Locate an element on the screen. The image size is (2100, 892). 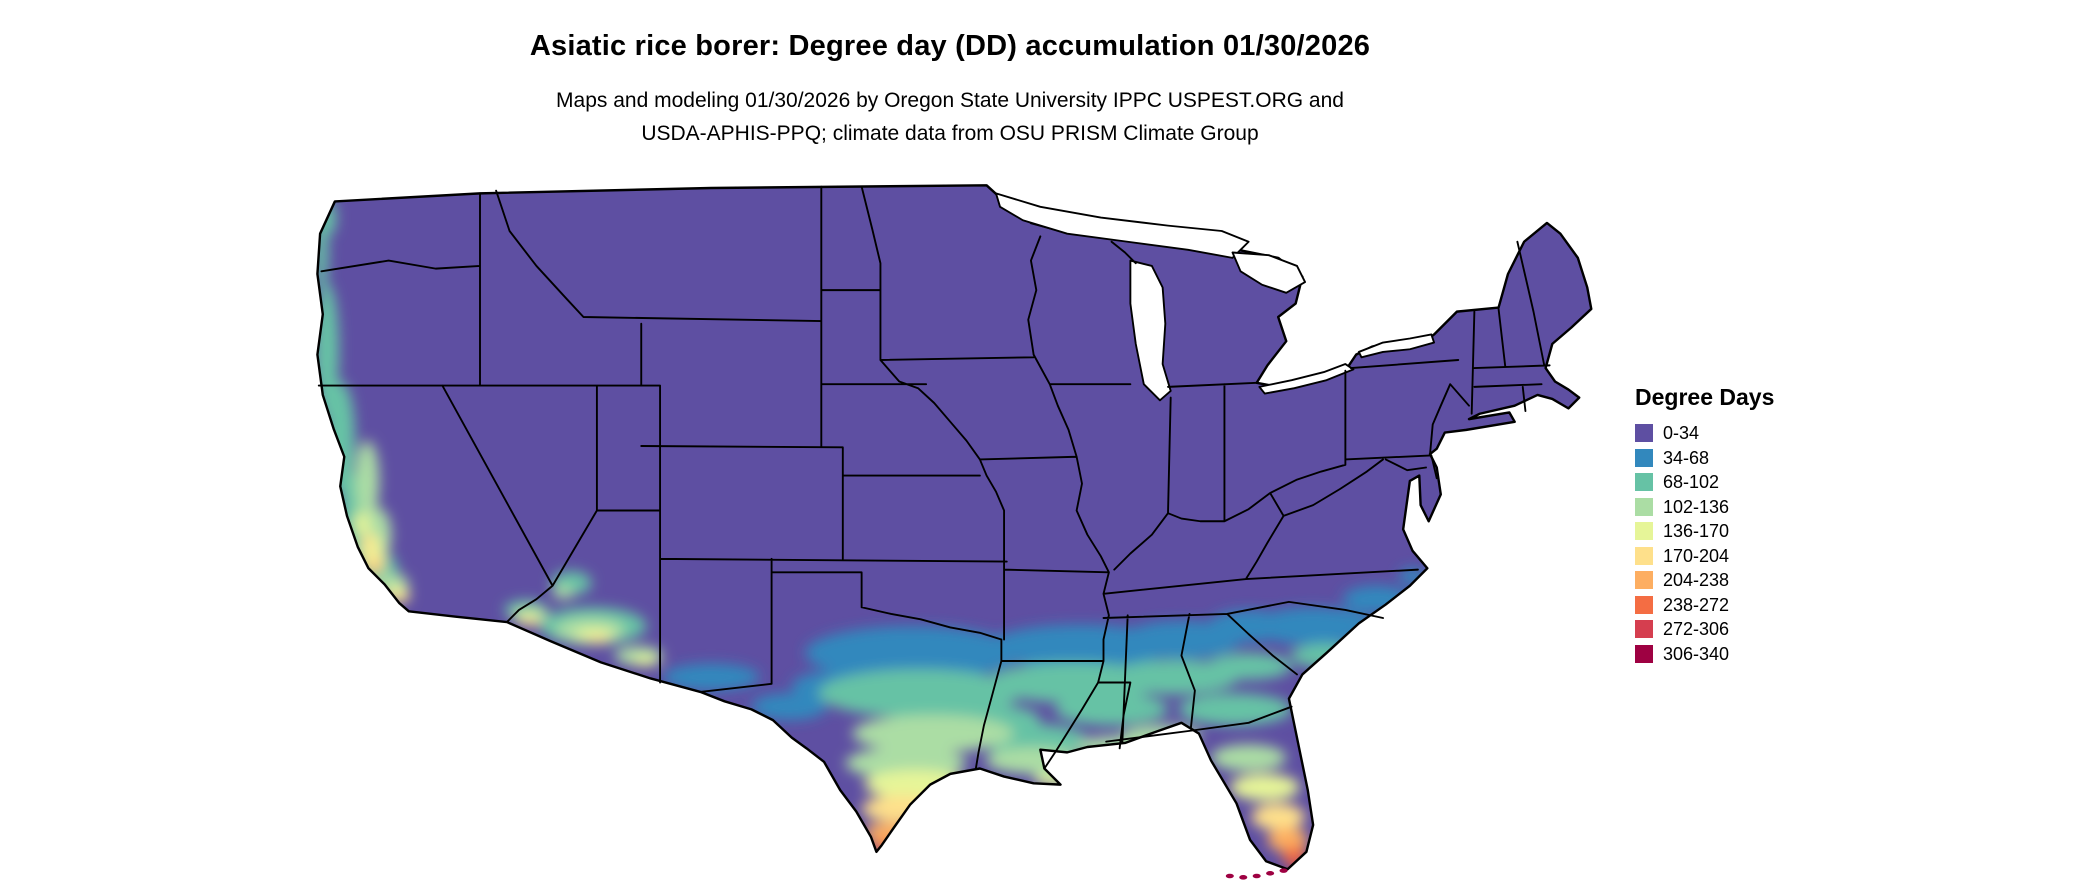
legend-item: 102-136 is located at coordinates (1704, 507).